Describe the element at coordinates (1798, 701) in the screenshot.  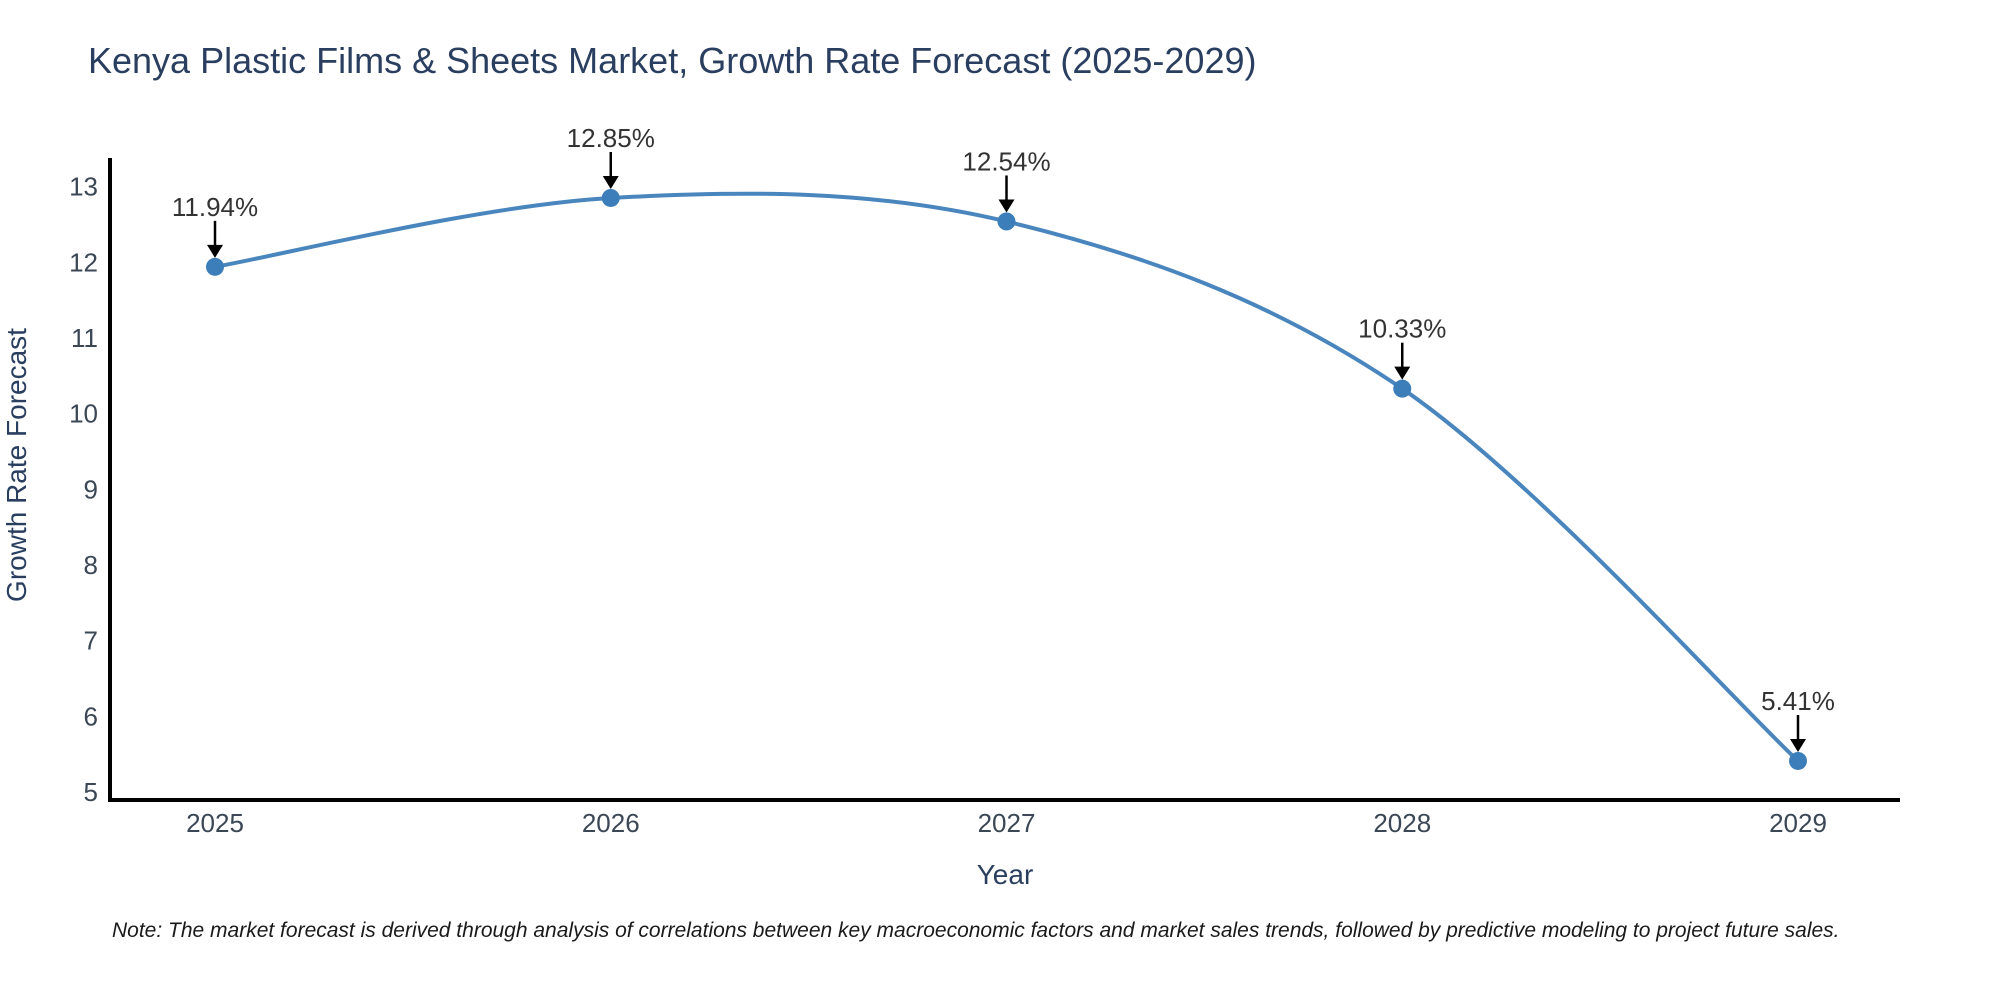
I see `point-annotation: 5.41%` at that location.